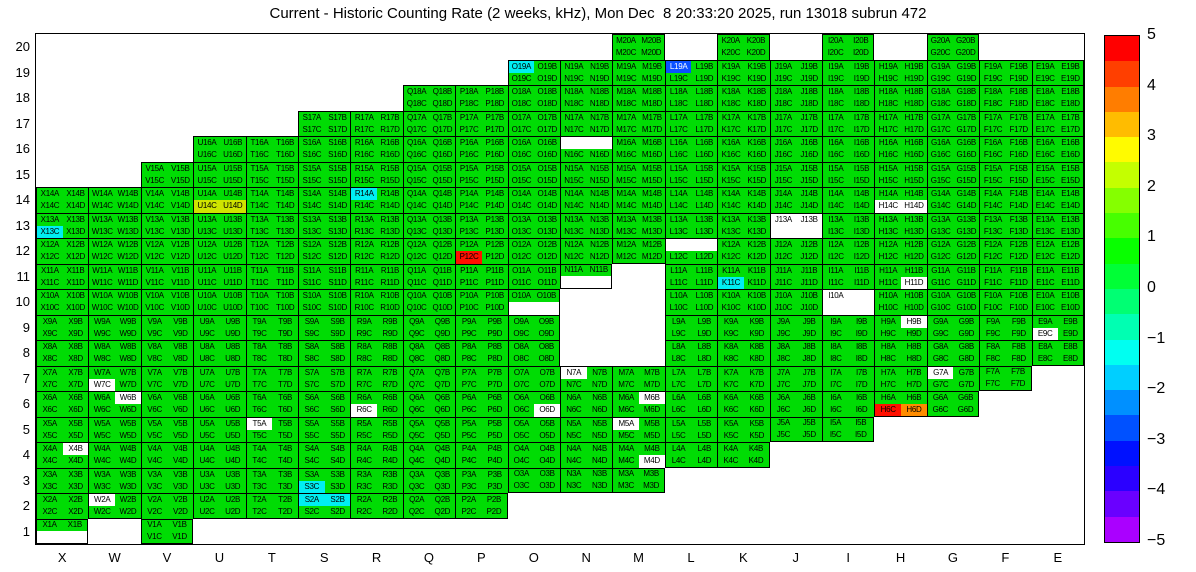 Image resolution: width=1196 pixels, height=572 pixels. What do you see at coordinates (731, 143) in the screenshot?
I see `quadrant-K16A: K16A` at bounding box center [731, 143].